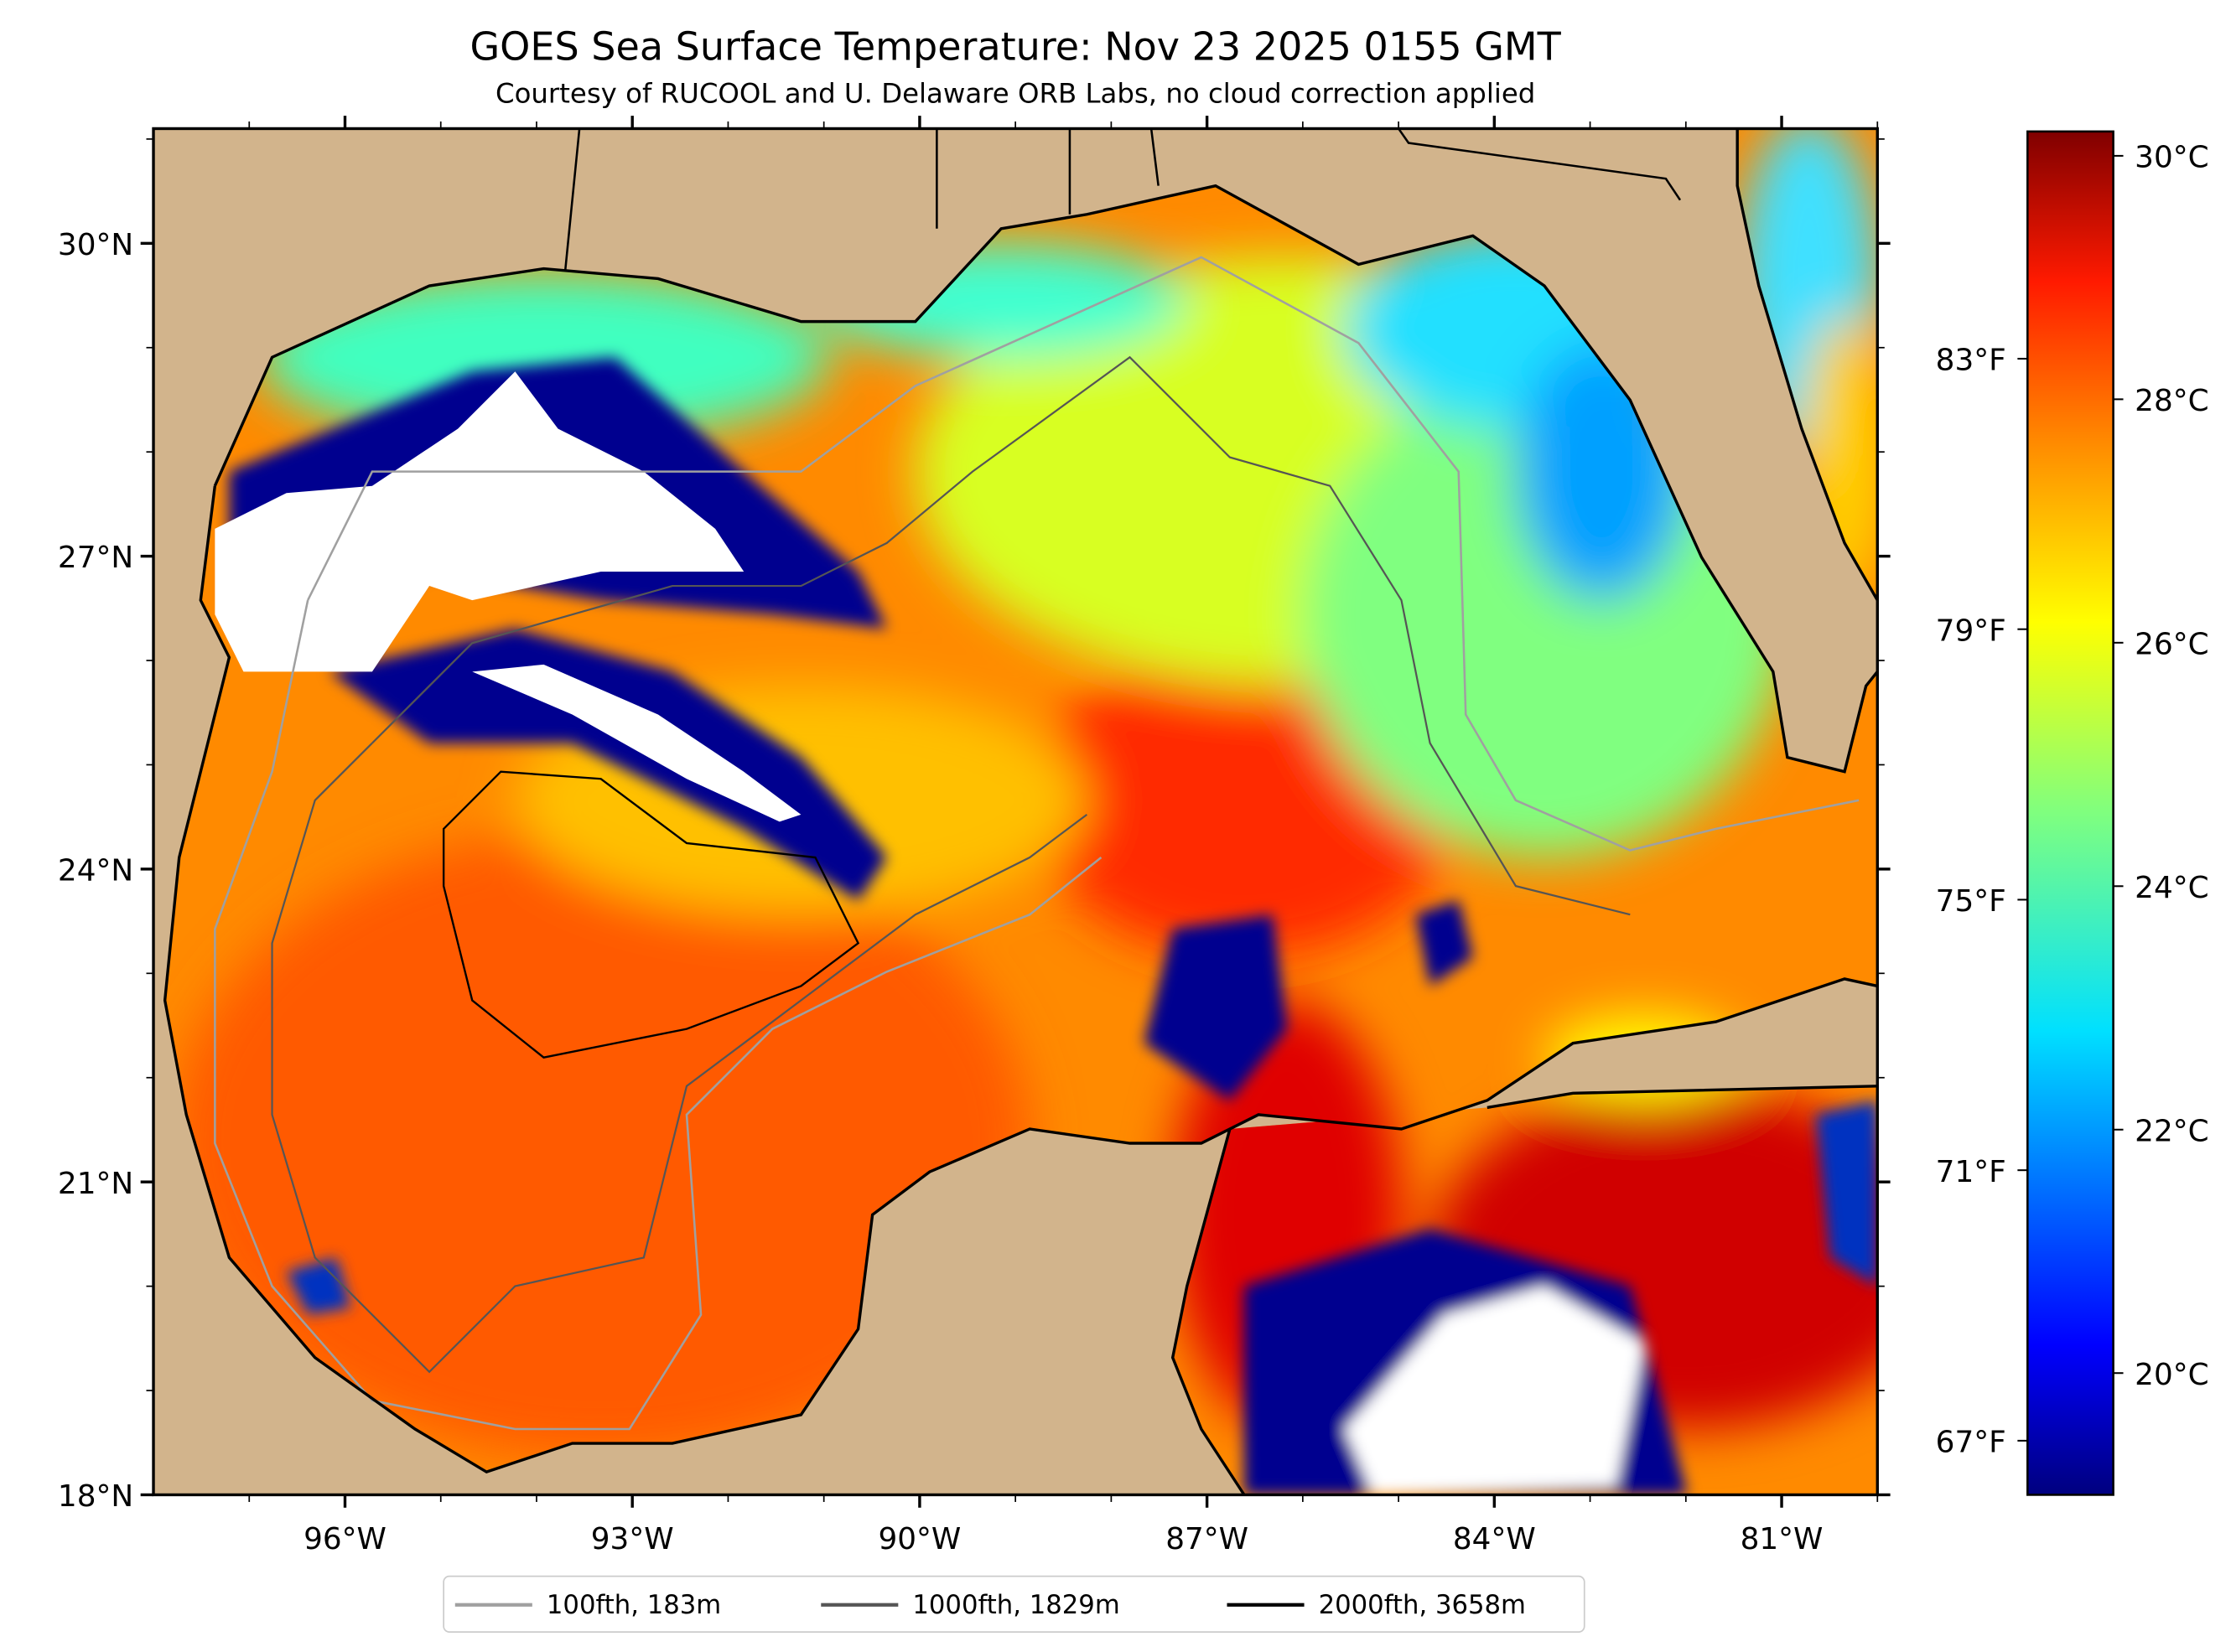  I want to click on x-tick-label: 96°W, so click(345, 1539).